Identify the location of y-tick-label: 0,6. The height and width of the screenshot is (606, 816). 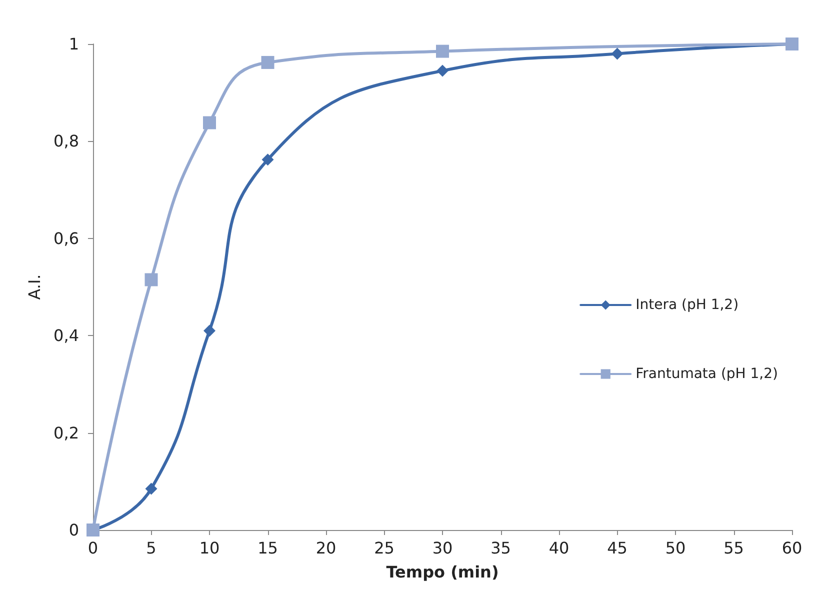
(66, 238).